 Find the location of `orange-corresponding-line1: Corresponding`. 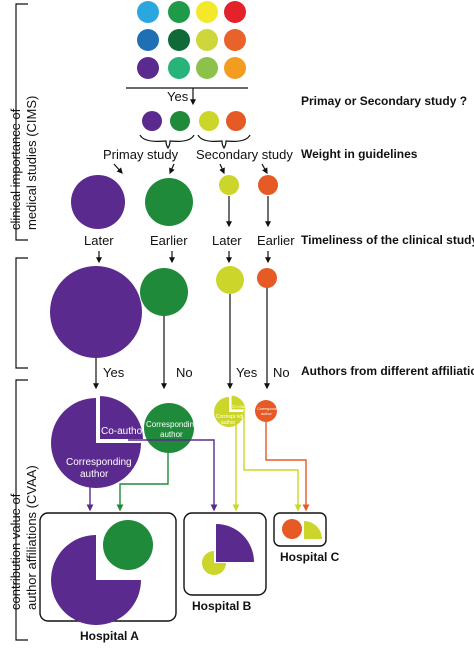

orange-corresponding-line1: Corresponding is located at coordinates (269, 409).